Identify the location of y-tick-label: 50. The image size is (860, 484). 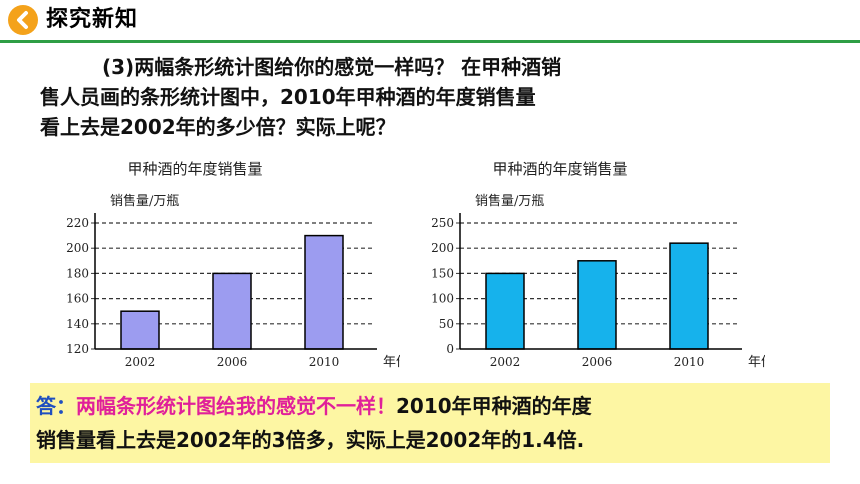
(446, 324).